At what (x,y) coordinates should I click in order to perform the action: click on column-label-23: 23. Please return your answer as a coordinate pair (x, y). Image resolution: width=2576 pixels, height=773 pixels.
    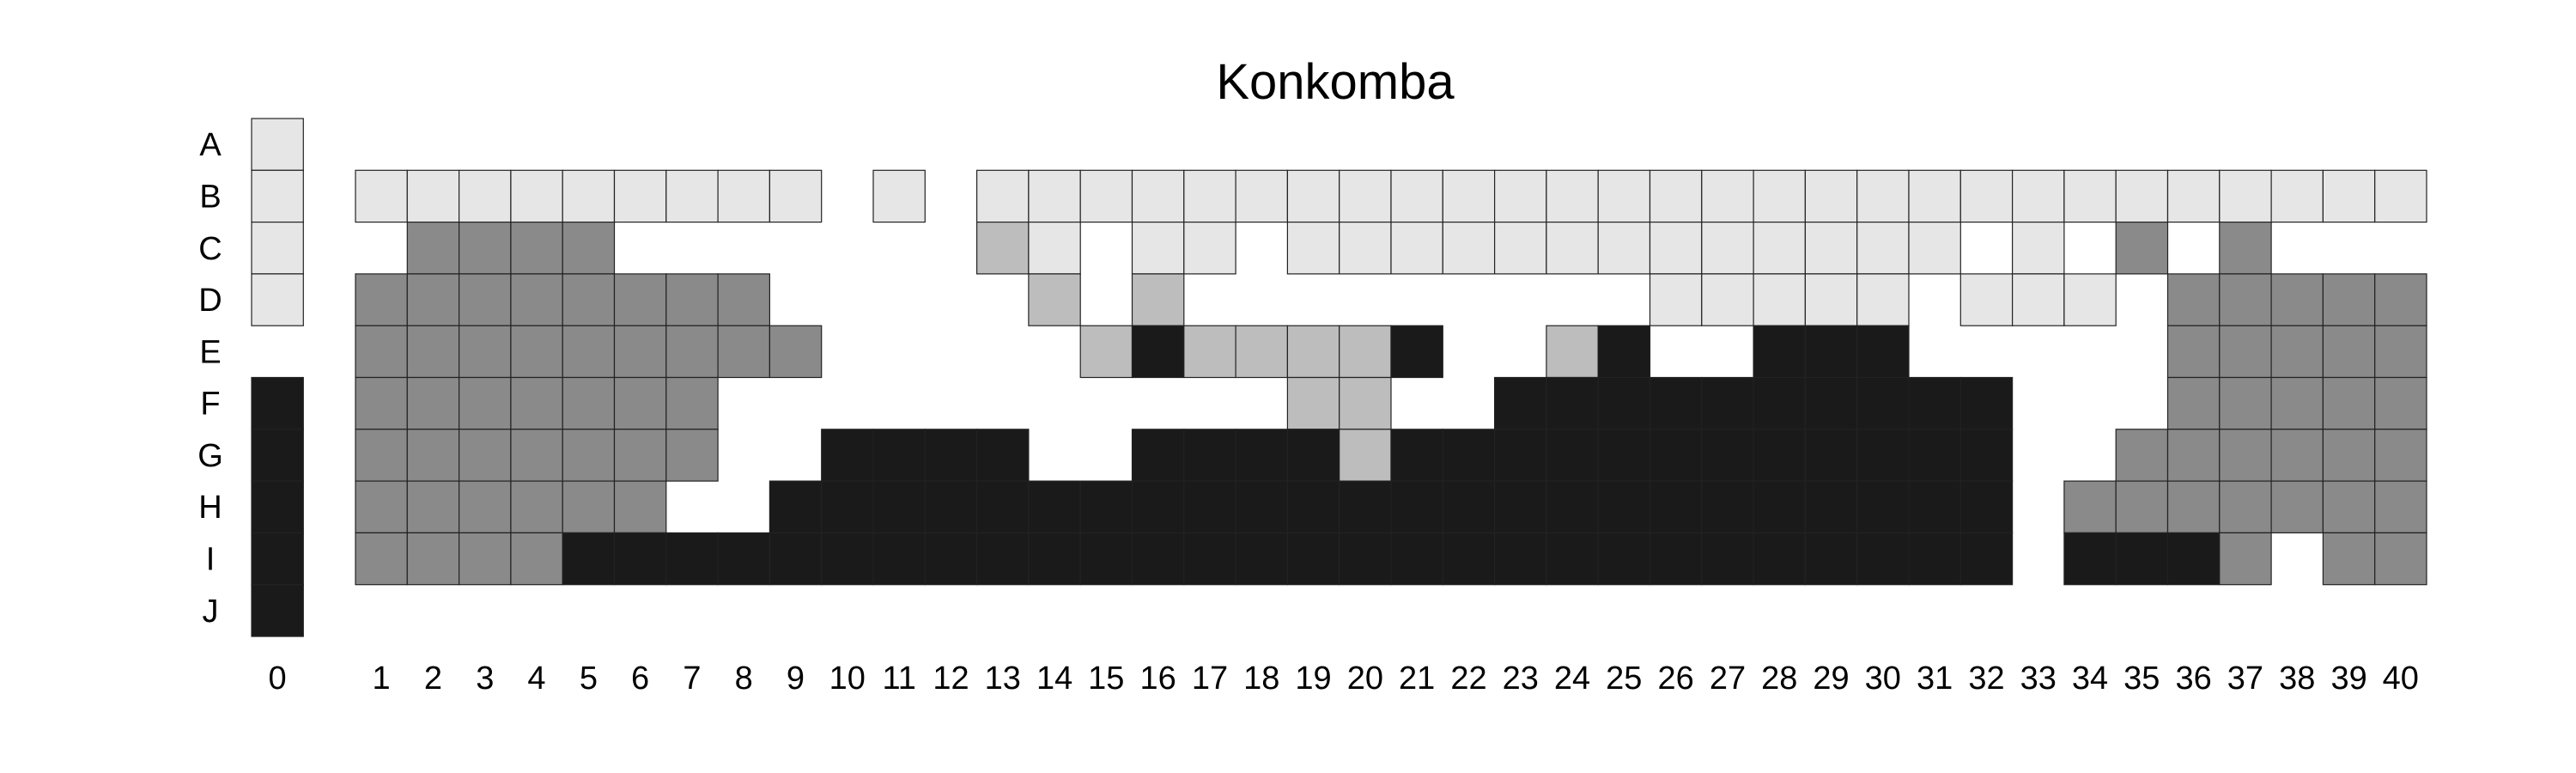
    Looking at the image, I should click on (1521, 678).